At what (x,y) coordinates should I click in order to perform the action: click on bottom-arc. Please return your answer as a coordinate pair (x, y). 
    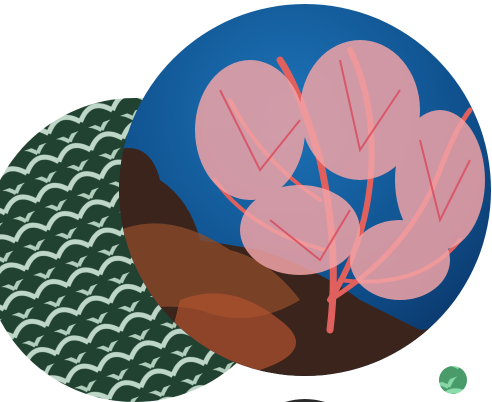
    Looking at the image, I should click on (305, 400).